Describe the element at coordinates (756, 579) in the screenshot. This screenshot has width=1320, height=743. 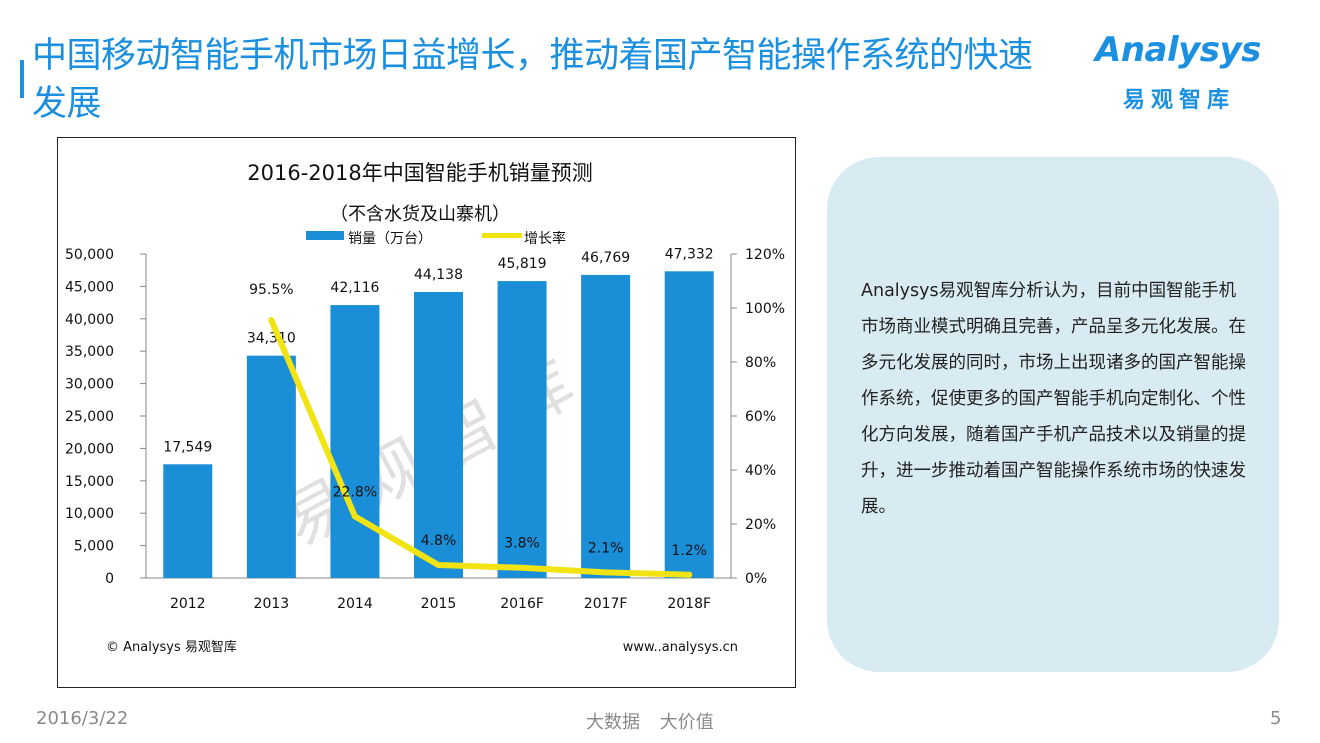
I see `y2-tick-label: 0%` at that location.